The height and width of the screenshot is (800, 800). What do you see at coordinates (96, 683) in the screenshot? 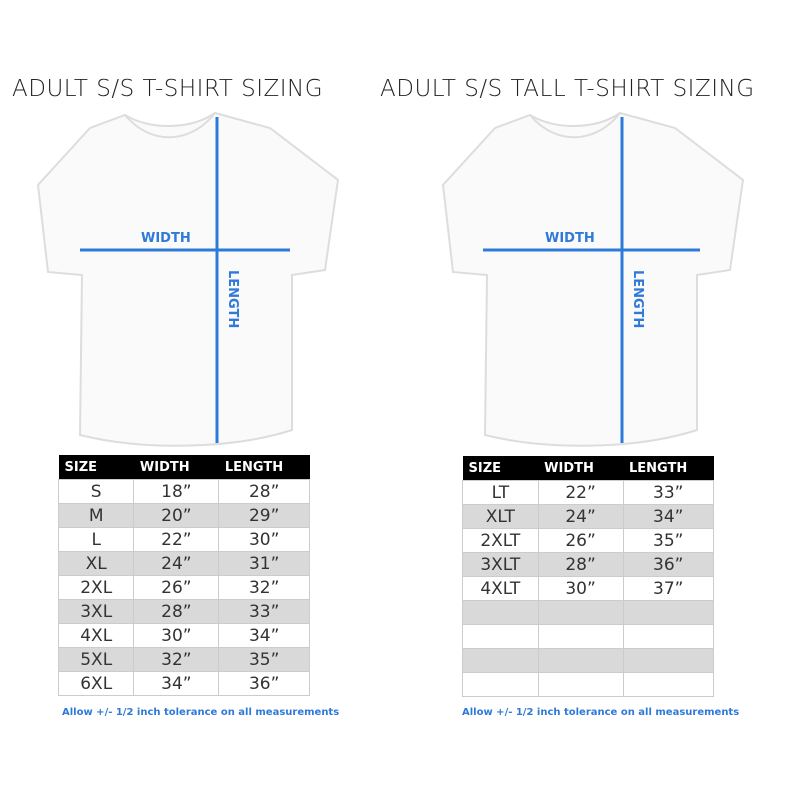
I see `table-cell: 6XL` at bounding box center [96, 683].